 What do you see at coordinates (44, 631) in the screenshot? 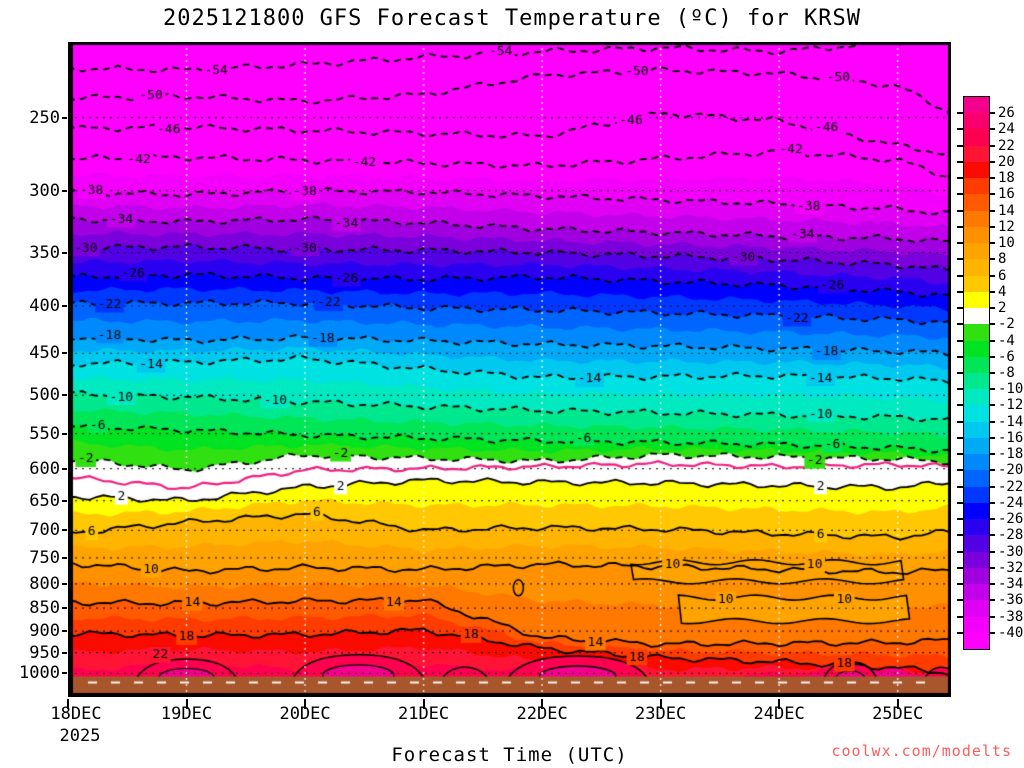
I see `y-axis-label: 900` at bounding box center [44, 631].